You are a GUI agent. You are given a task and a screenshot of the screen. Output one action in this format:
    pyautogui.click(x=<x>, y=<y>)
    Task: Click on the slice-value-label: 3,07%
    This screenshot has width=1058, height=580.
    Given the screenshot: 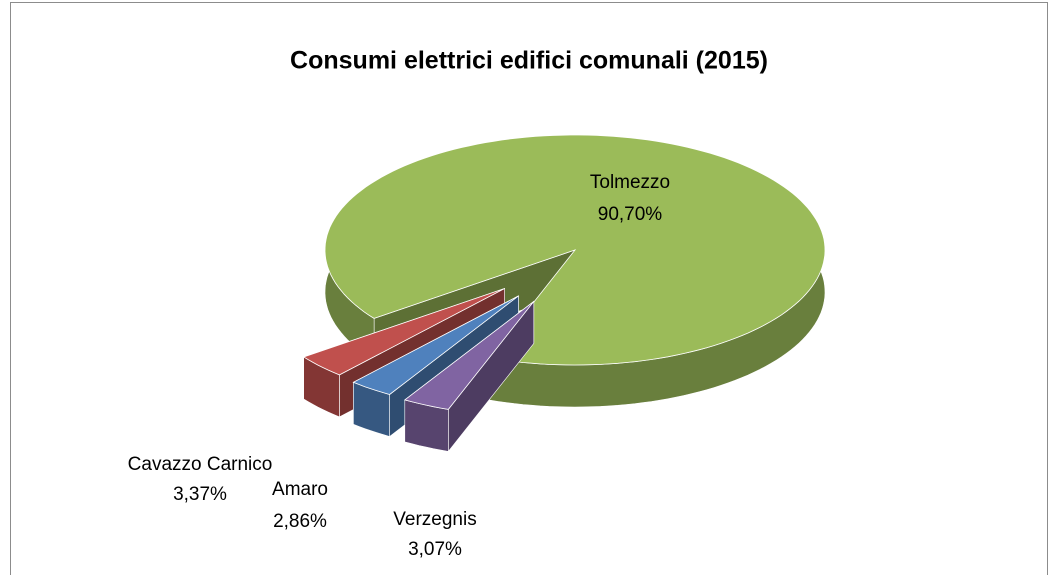 What is the action you would take?
    pyautogui.click(x=435, y=549)
    